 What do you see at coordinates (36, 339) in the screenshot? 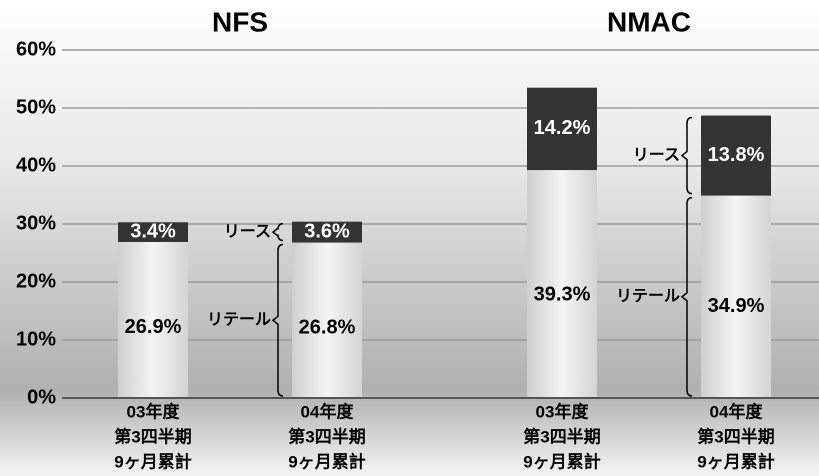
I see `y-tick-label: 10%` at bounding box center [36, 339].